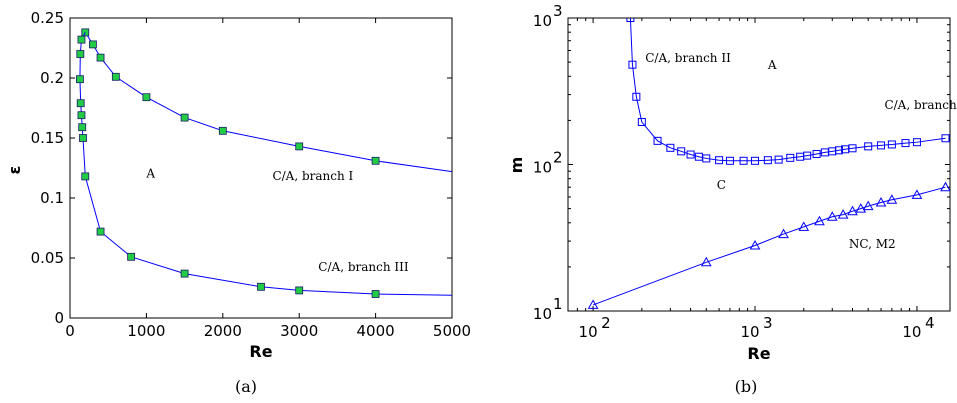  Describe the element at coordinates (452, 331) in the screenshot. I see `x-tick-label: 5000` at that location.